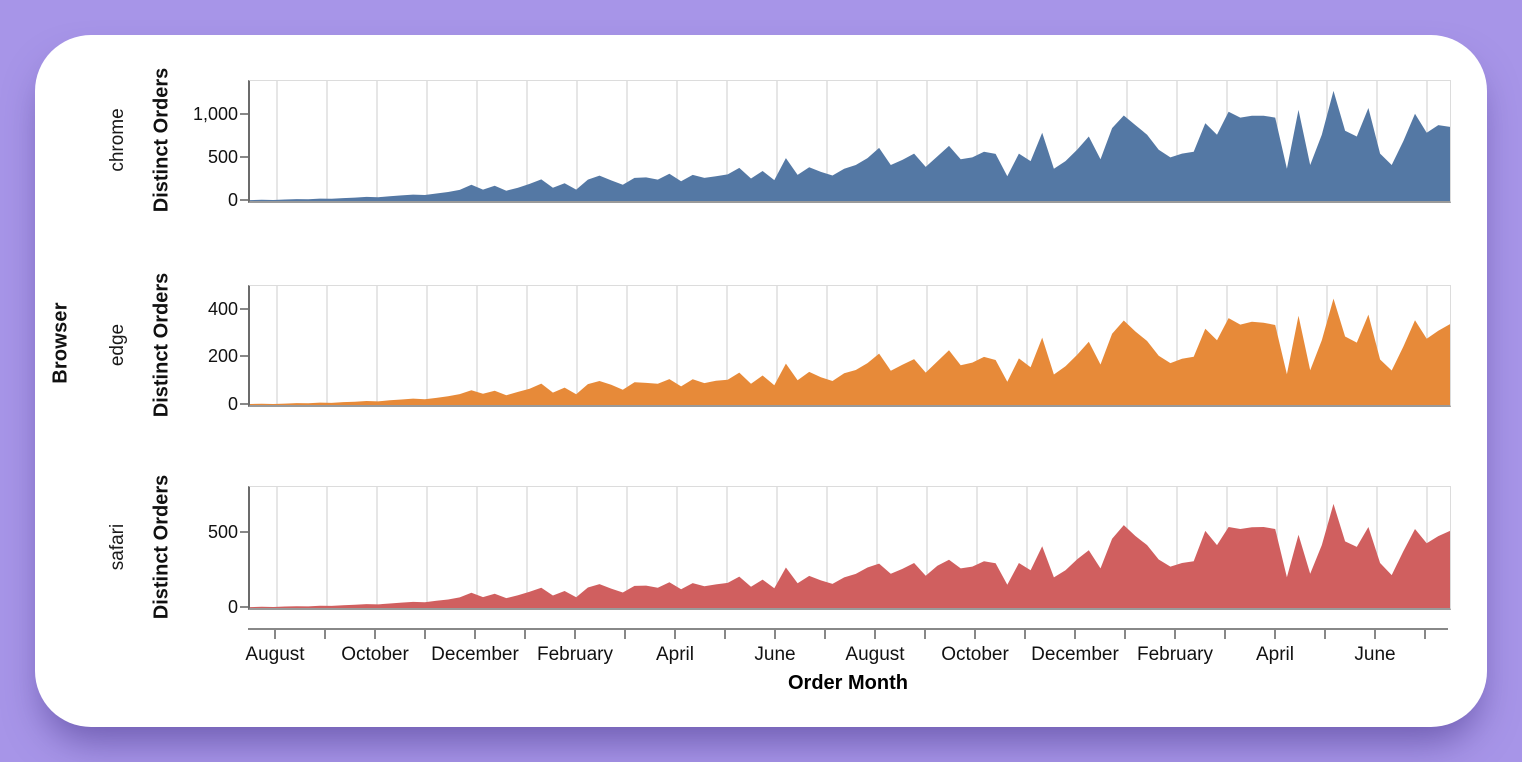  Describe the element at coordinates (215, 114) in the screenshot. I see `y-tick-label: 1,000` at that location.